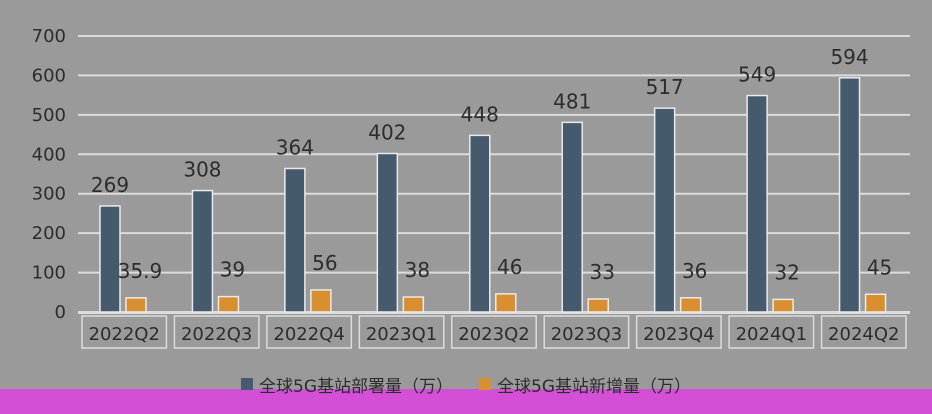 The image size is (932, 414). Describe the element at coordinates (480, 223) in the screenshot. I see `bar-series-1-2023Q2` at that location.